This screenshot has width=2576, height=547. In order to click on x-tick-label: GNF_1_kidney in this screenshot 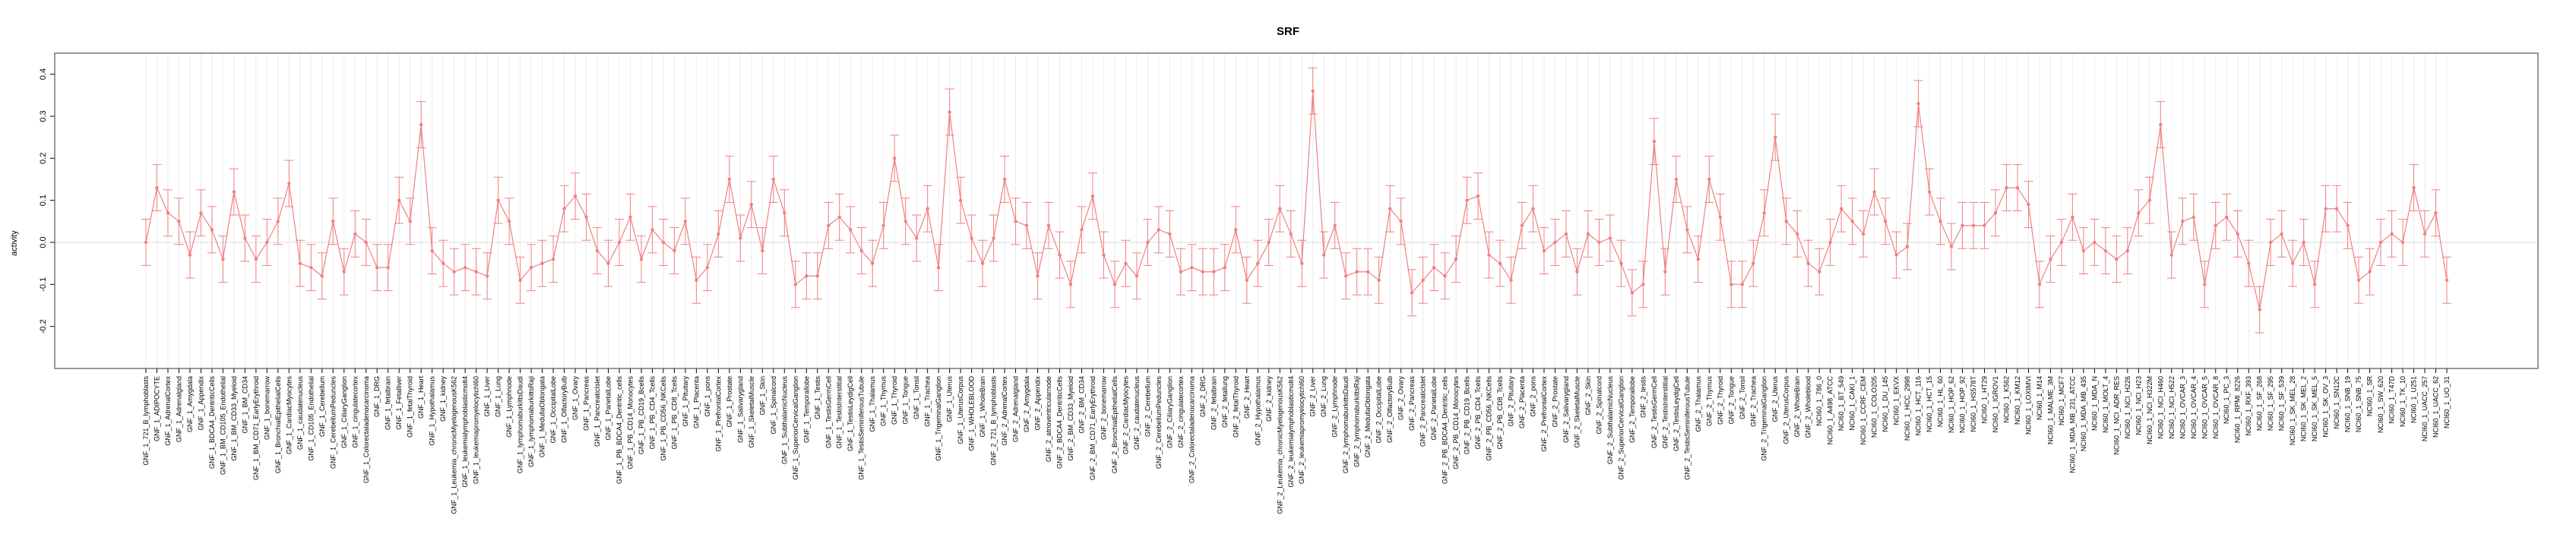, I will do `click(443, 399)`.